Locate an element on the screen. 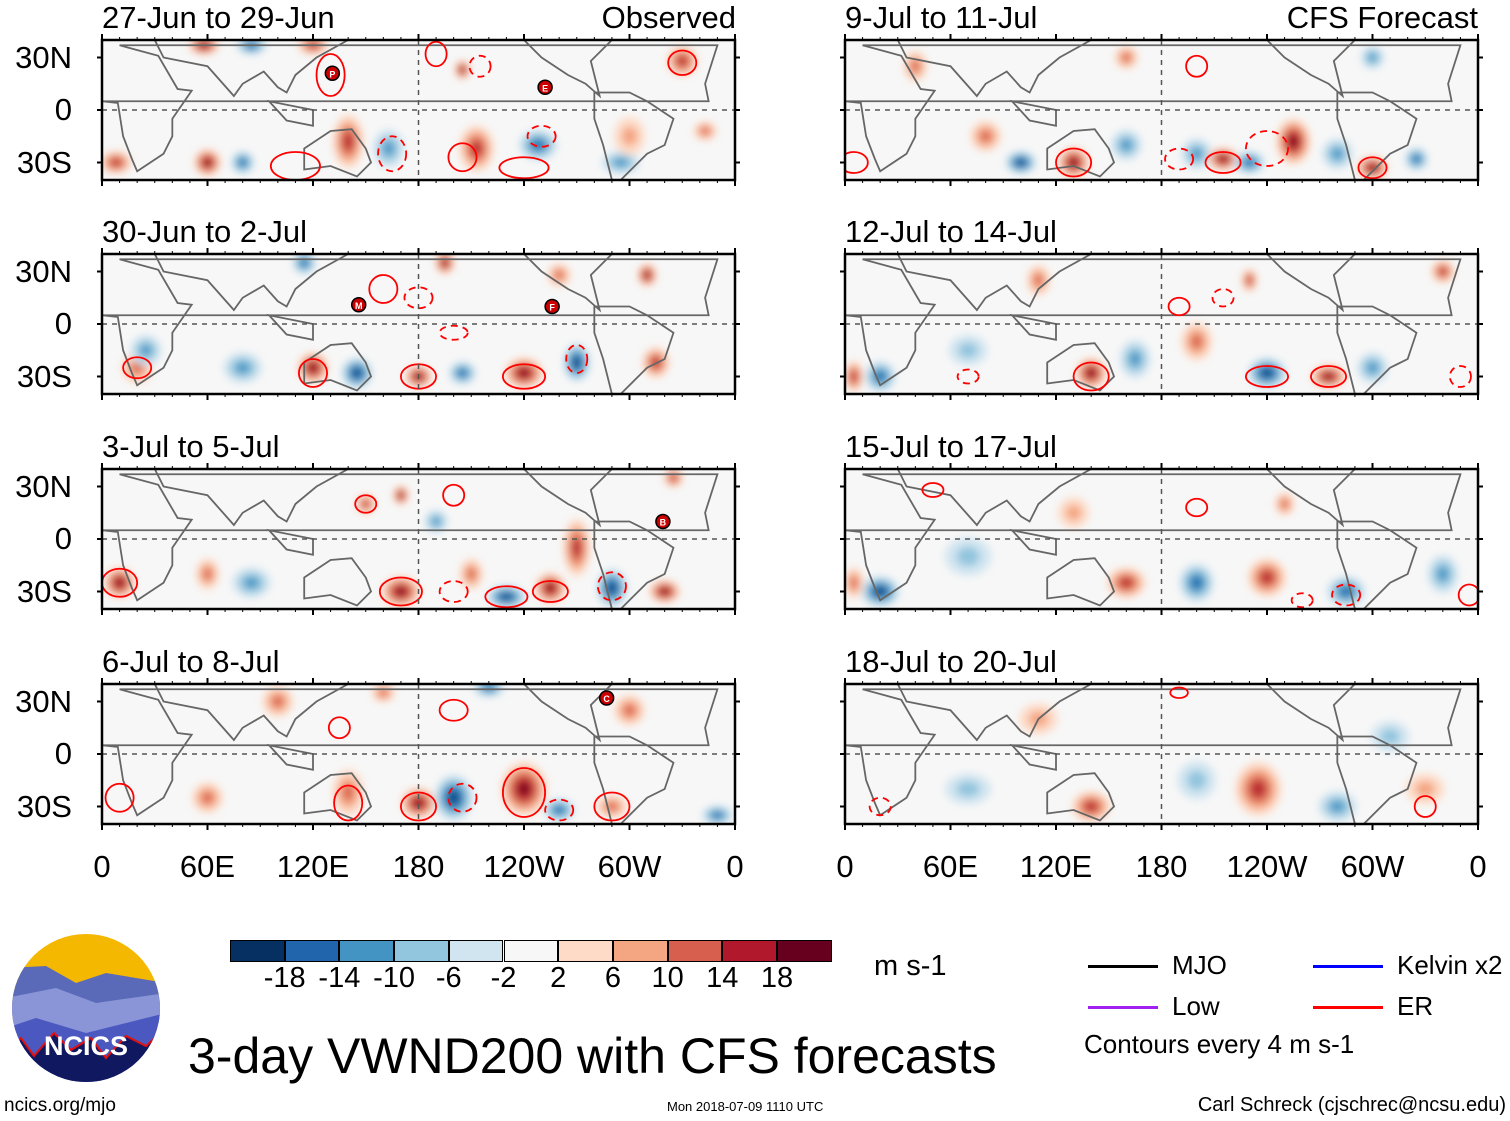 The image size is (1510, 1121). panel-title: 6-Jul to 8-Jul is located at coordinates (191, 661).